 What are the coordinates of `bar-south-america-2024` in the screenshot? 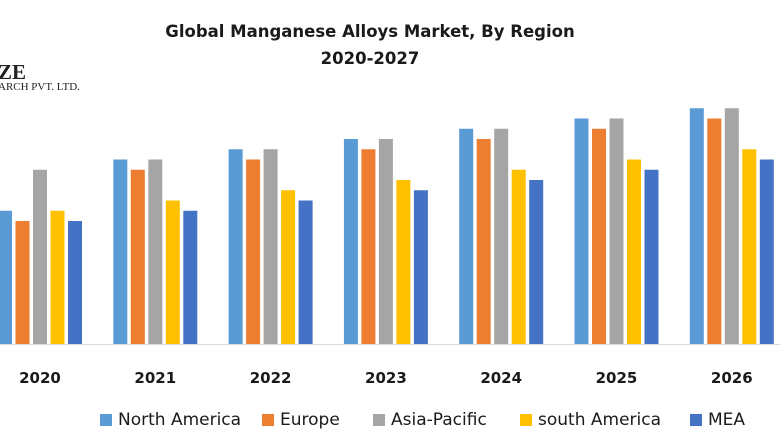 It's located at (518, 256).